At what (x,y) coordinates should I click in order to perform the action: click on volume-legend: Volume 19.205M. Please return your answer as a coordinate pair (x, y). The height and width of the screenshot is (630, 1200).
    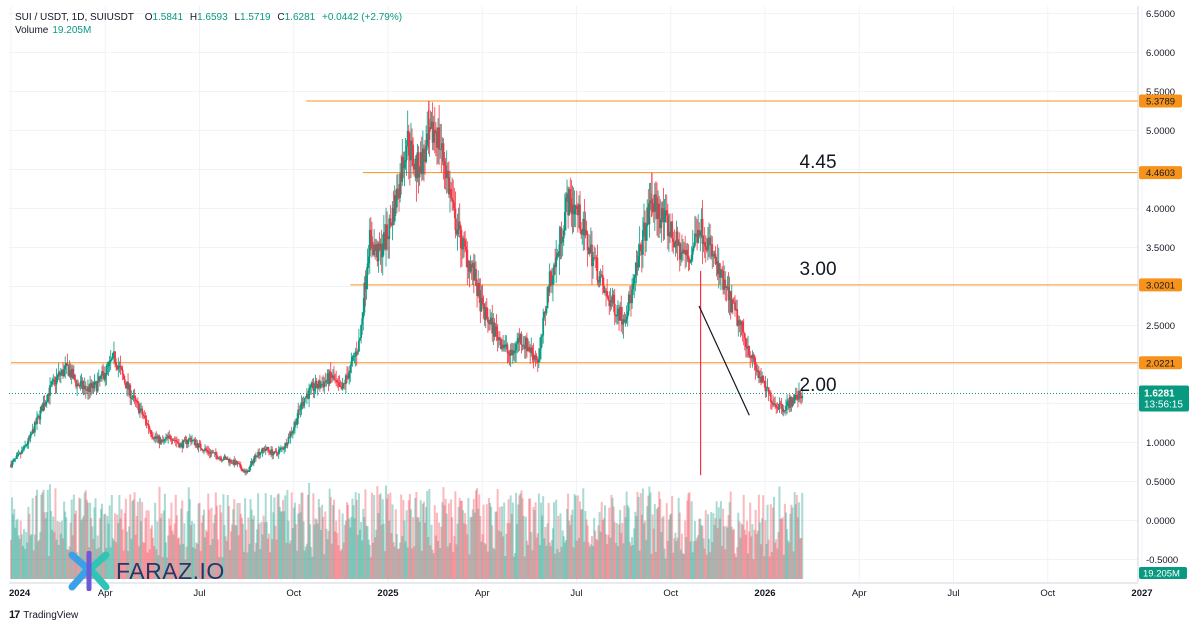
    Looking at the image, I should click on (53, 30).